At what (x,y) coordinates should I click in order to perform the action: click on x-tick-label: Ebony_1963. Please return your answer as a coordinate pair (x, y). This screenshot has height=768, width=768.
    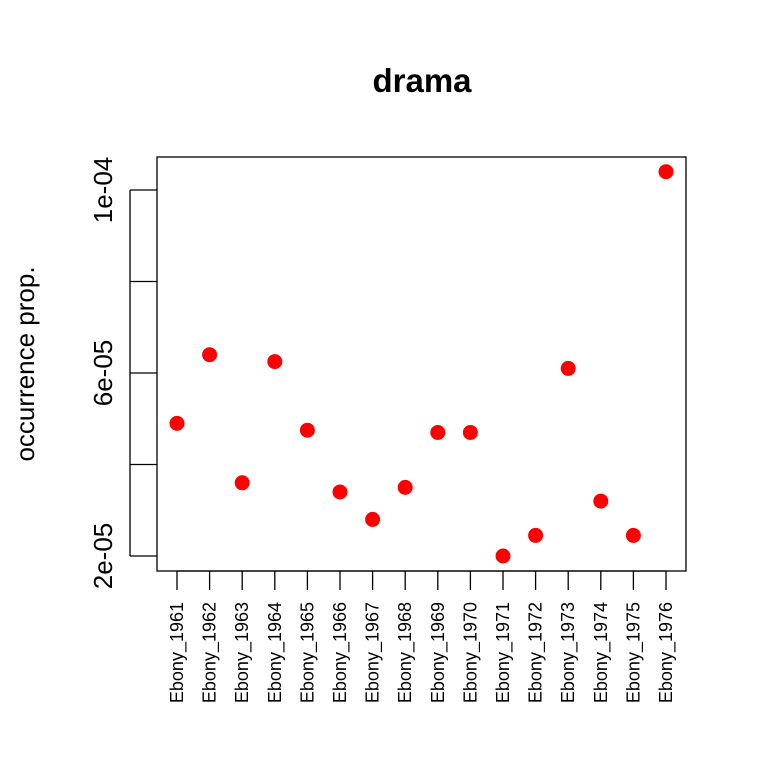
    Looking at the image, I should click on (242, 652).